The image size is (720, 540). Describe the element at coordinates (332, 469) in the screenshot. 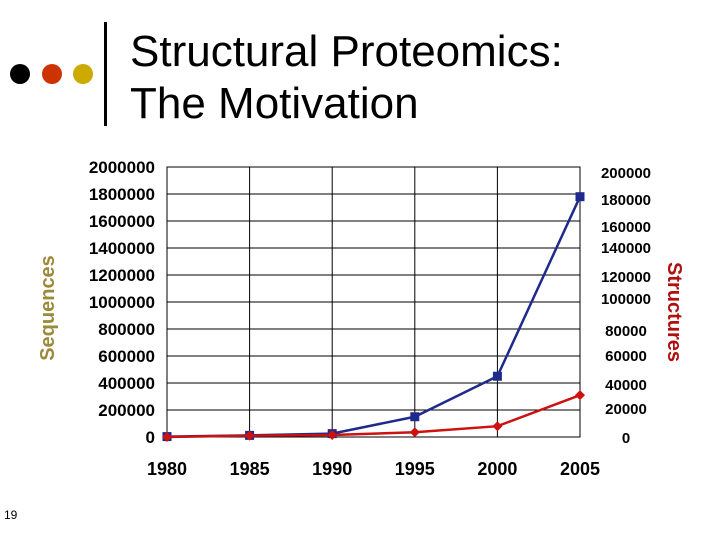

I see `x-tick-label: 1990` at that location.